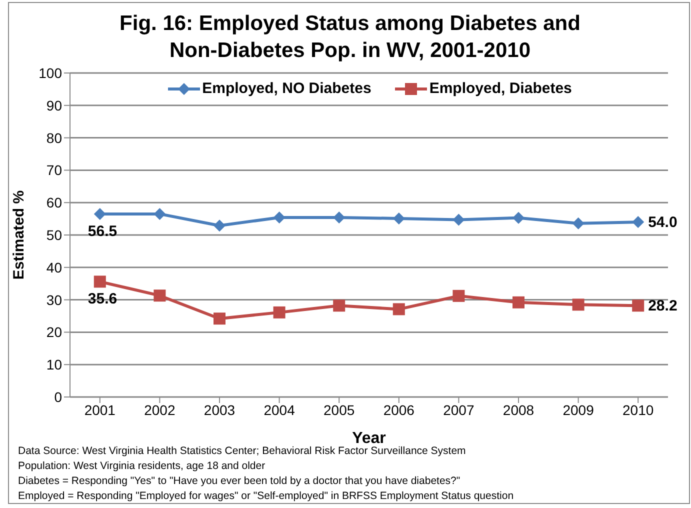  What do you see at coordinates (142, 466) in the screenshot?
I see `text: Population: West Virginia residents, age 18 and older` at bounding box center [142, 466].